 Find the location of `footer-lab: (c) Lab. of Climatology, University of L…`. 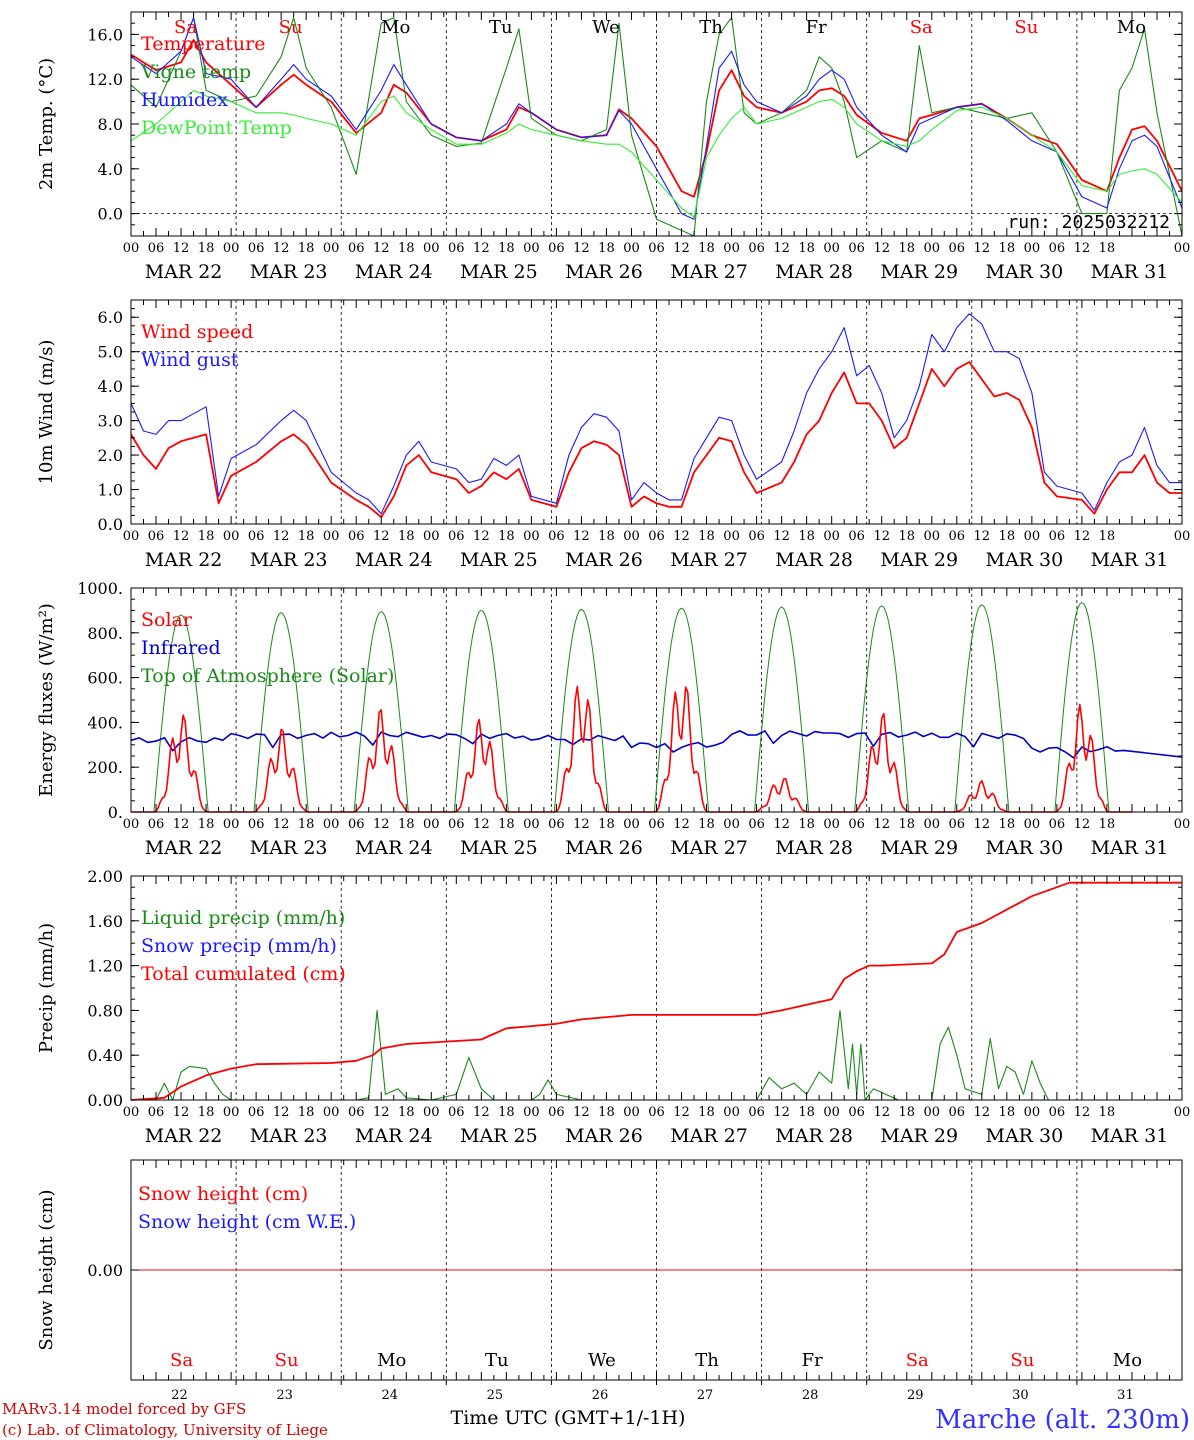

footer-lab: (c) Lab. of Climatology, University of L… is located at coordinates (165, 1430).